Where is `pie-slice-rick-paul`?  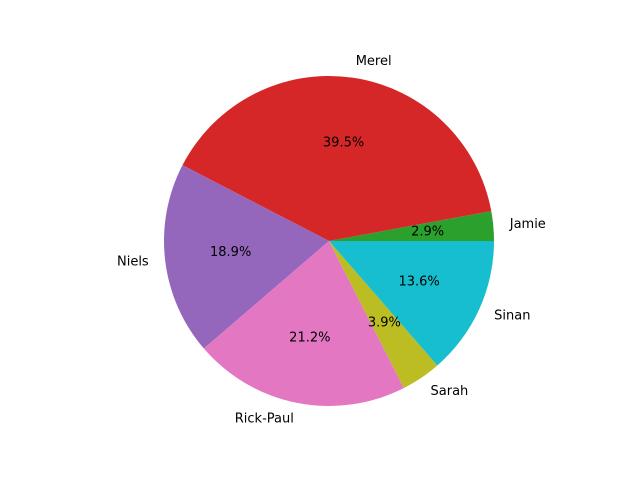 pie-slice-rick-paul is located at coordinates (303, 323).